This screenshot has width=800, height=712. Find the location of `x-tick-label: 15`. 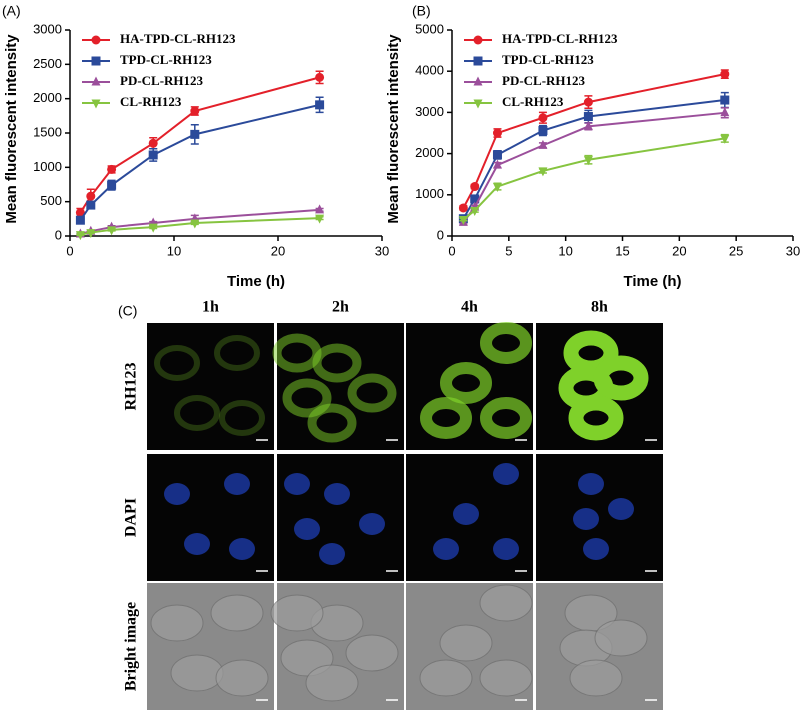

x-tick-label: 15 is located at coordinates (622, 250).